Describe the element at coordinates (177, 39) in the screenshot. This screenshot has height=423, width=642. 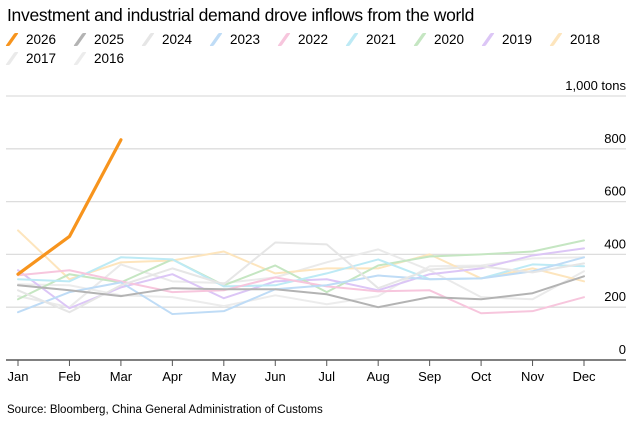
I see `legend-label: 2024` at that location.